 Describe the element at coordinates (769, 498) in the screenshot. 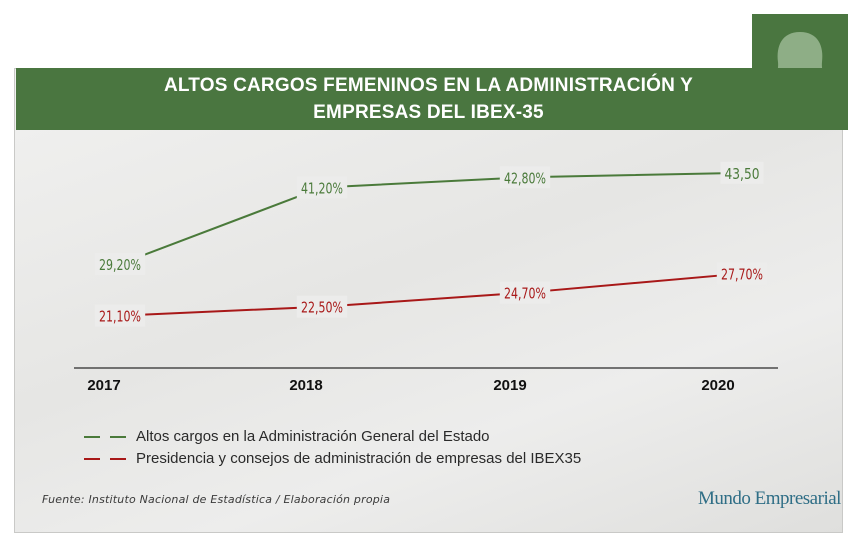

I see `brand-logo: Mundo Empresarial` at that location.